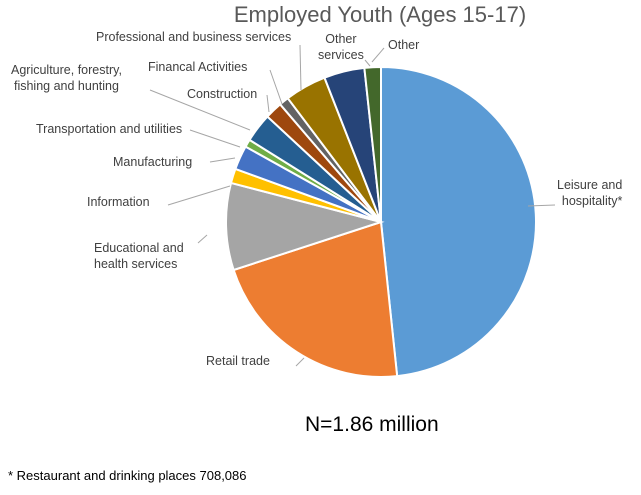 The height and width of the screenshot is (495, 641). What do you see at coordinates (404, 45) in the screenshot?
I see `label-other: Other` at bounding box center [404, 45].